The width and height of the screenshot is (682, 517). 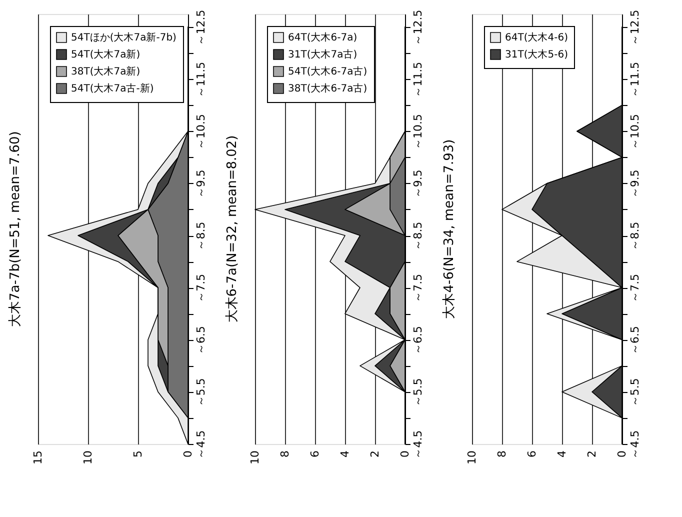 What do you see at coordinates (105, 54) in the screenshot?
I see `legend-label: 54T(大木7a新)` at bounding box center [105, 54].